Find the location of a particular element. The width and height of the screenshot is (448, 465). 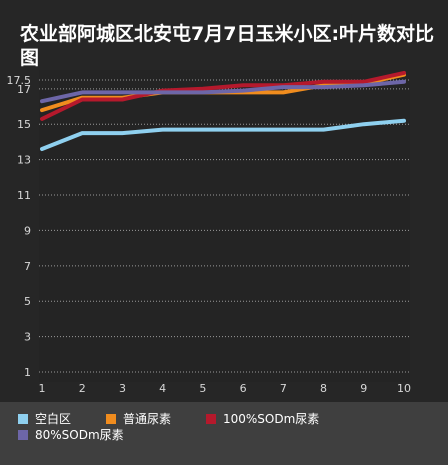

x-tick-label-1: 1 is located at coordinates (42, 388).